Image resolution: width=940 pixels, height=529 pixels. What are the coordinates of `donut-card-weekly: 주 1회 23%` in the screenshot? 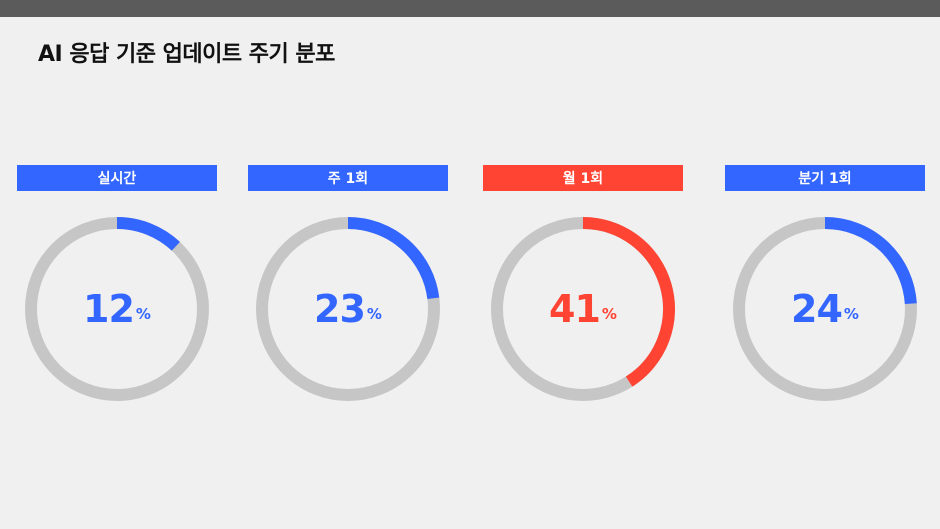 It's located at (348, 290).